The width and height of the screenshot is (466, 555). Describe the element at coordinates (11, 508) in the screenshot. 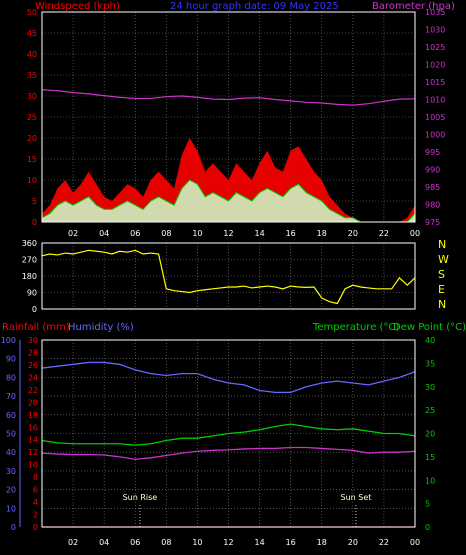

I see `y-tick-label-humidity: 10` at that location.